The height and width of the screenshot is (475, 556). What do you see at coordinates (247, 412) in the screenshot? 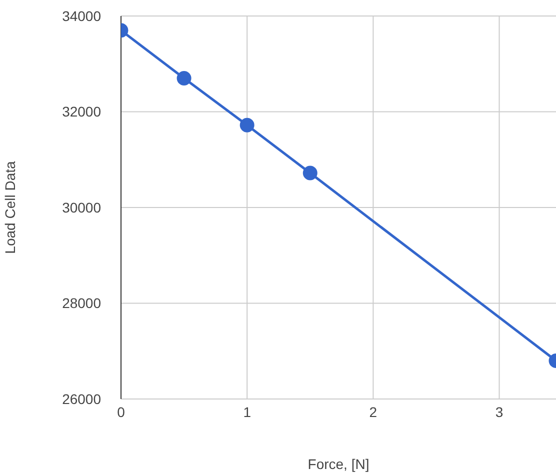
I see `x-tick-label: 1` at bounding box center [247, 412].